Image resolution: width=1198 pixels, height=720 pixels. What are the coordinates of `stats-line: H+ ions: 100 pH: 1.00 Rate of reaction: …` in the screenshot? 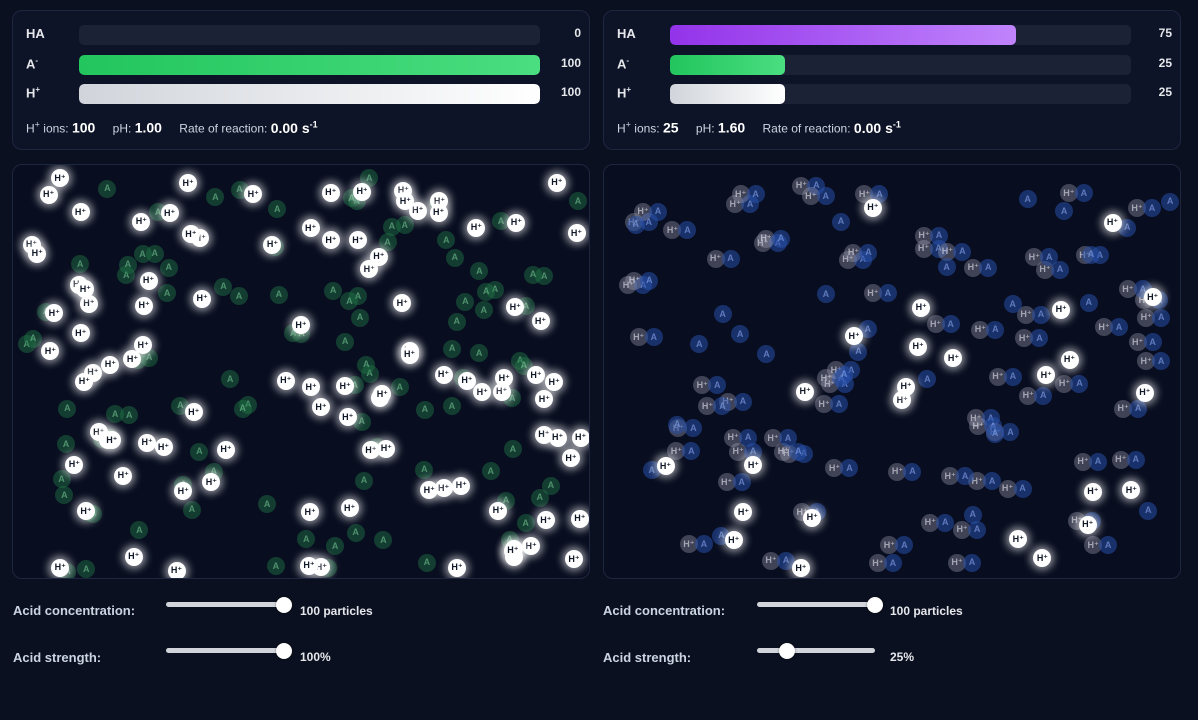 It's located at (172, 127).